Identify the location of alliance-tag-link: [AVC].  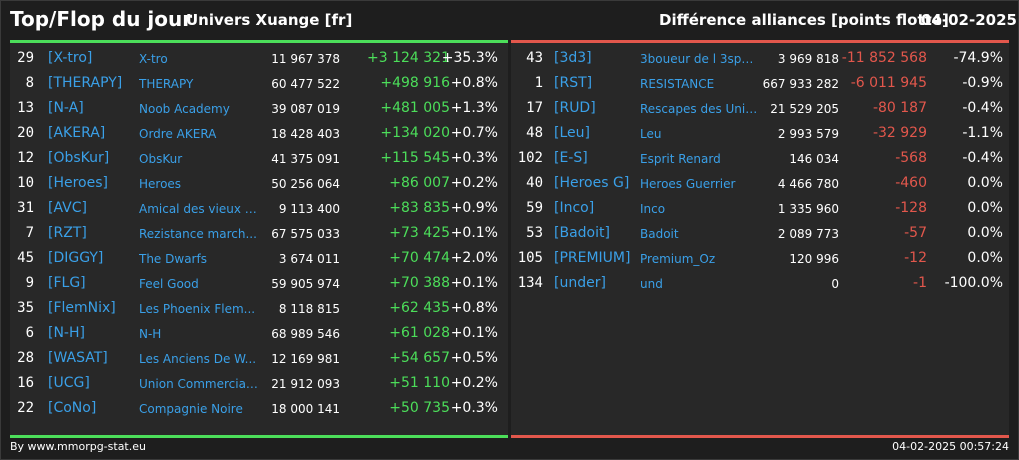
(67, 208).